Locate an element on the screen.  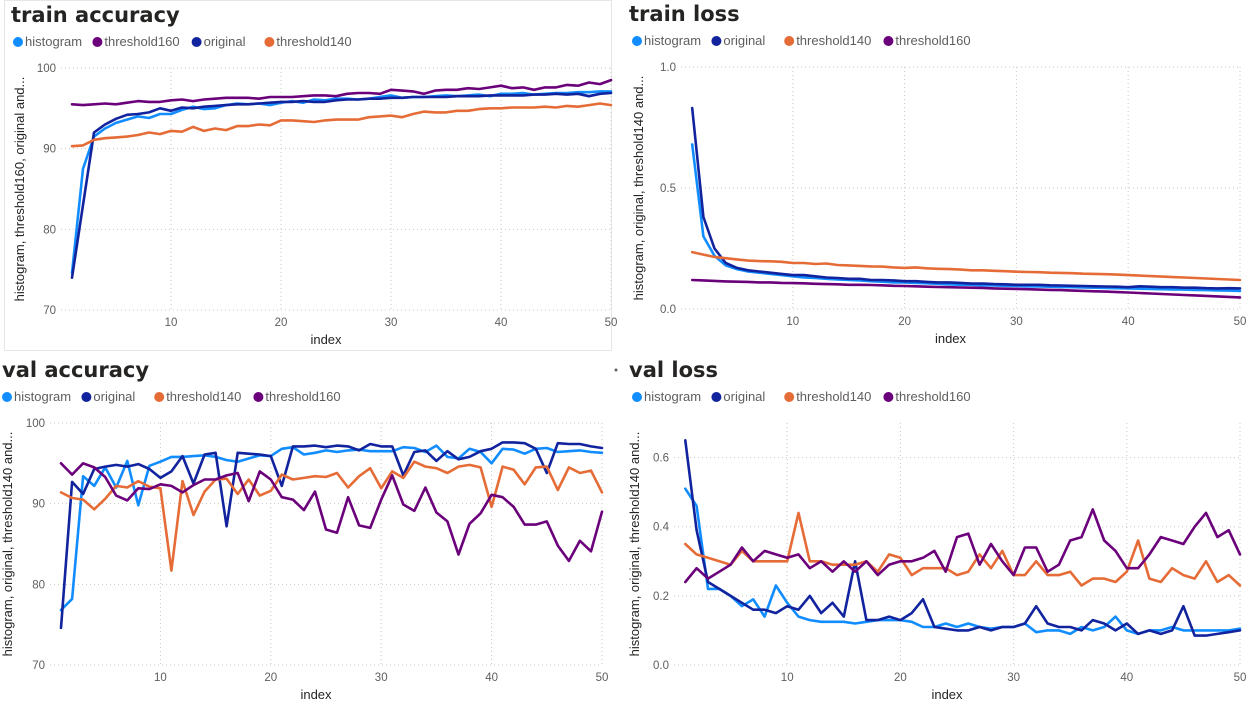
y-tick-label: 0.2 is located at coordinates (661, 597).